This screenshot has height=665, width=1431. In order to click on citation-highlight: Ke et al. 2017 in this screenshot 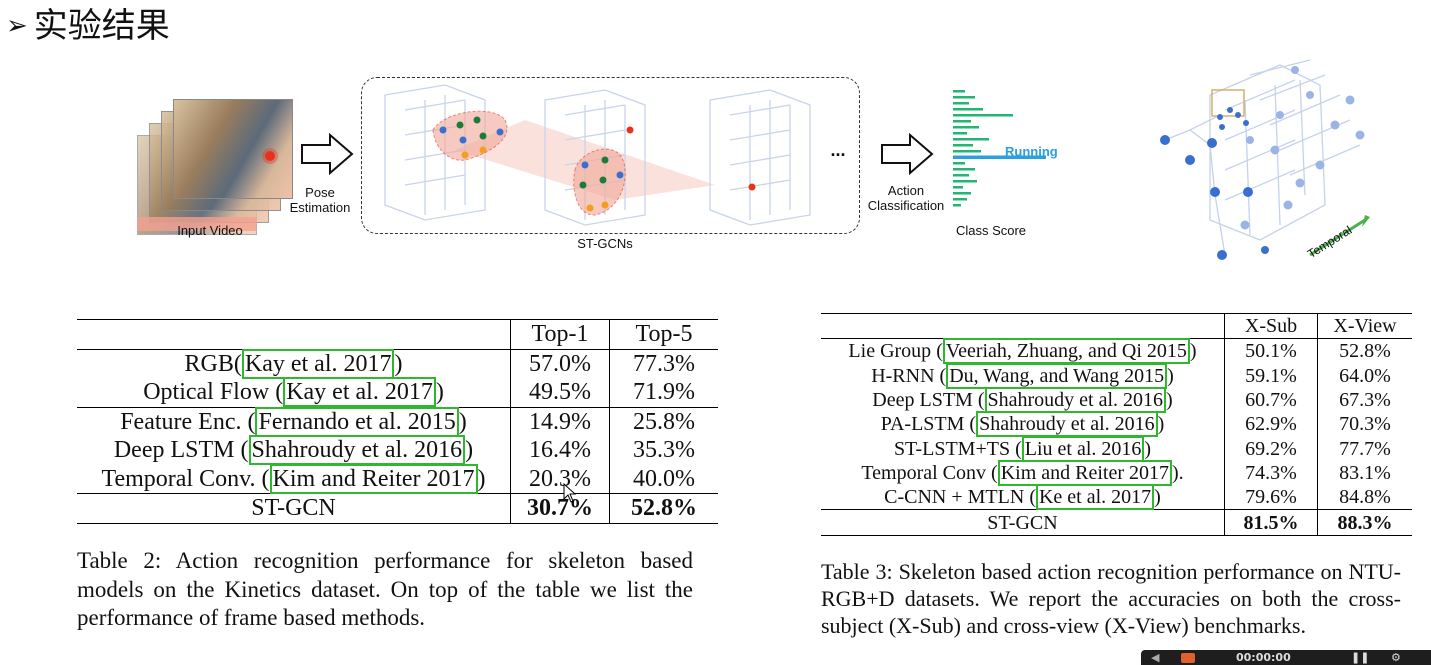, I will do `click(1095, 497)`.